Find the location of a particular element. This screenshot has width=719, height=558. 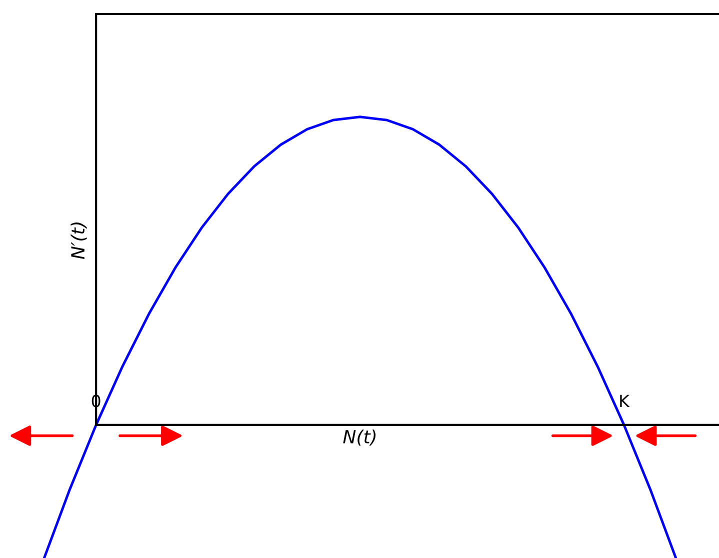

x-tick-label: K is located at coordinates (625, 401).